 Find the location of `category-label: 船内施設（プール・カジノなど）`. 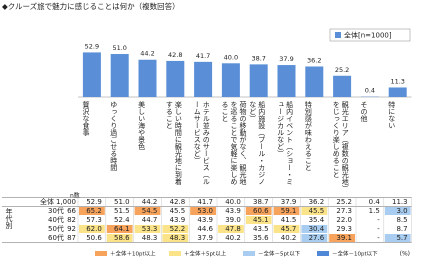

category-label: 船内施設（プール・カジノなど） is located at coordinates (257, 143).